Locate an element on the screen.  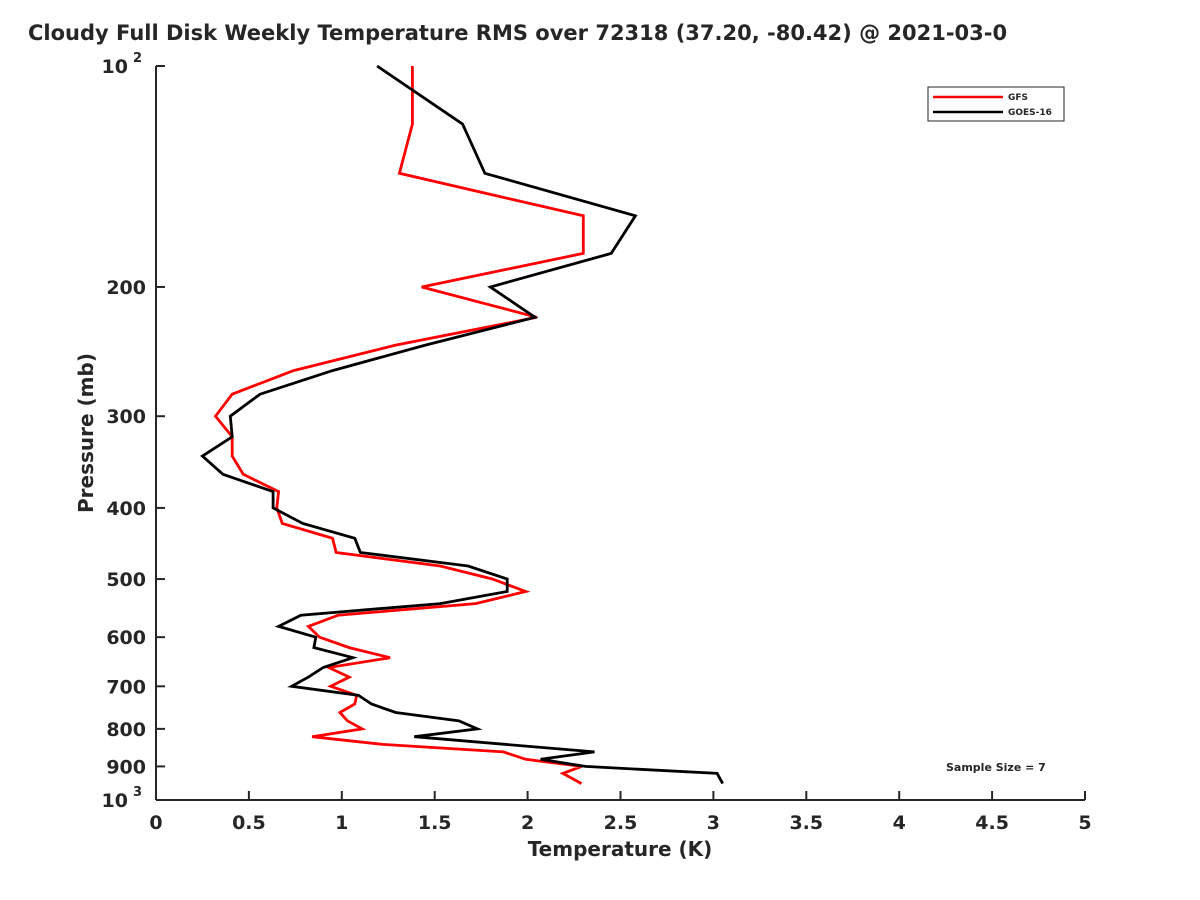
x-tick-label: 1.5 is located at coordinates (435, 823).